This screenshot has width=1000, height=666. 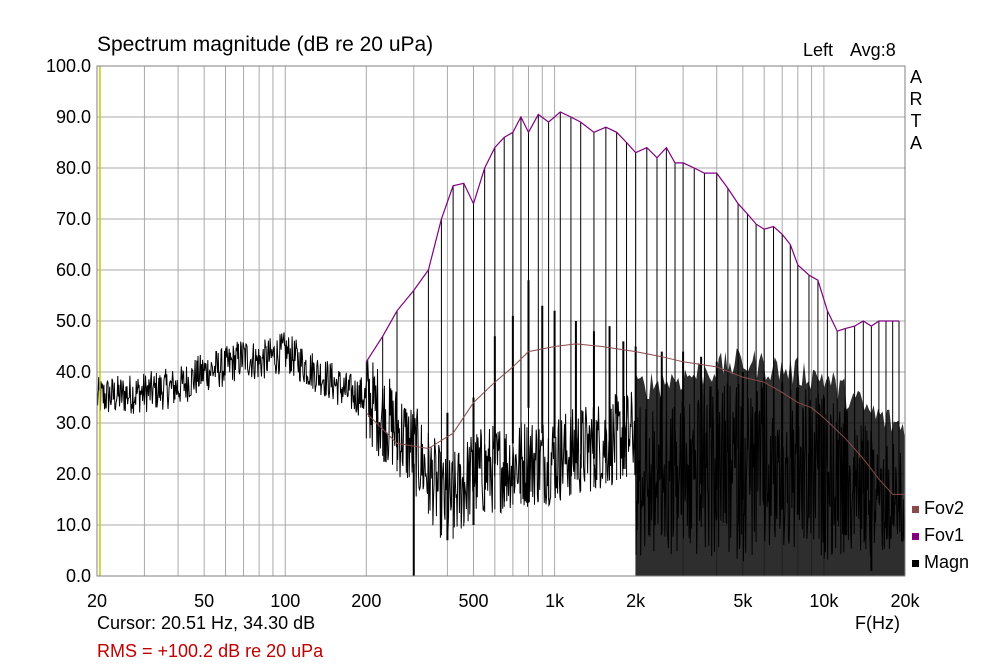 I want to click on arta-brand: A R T A, so click(x=916, y=110).